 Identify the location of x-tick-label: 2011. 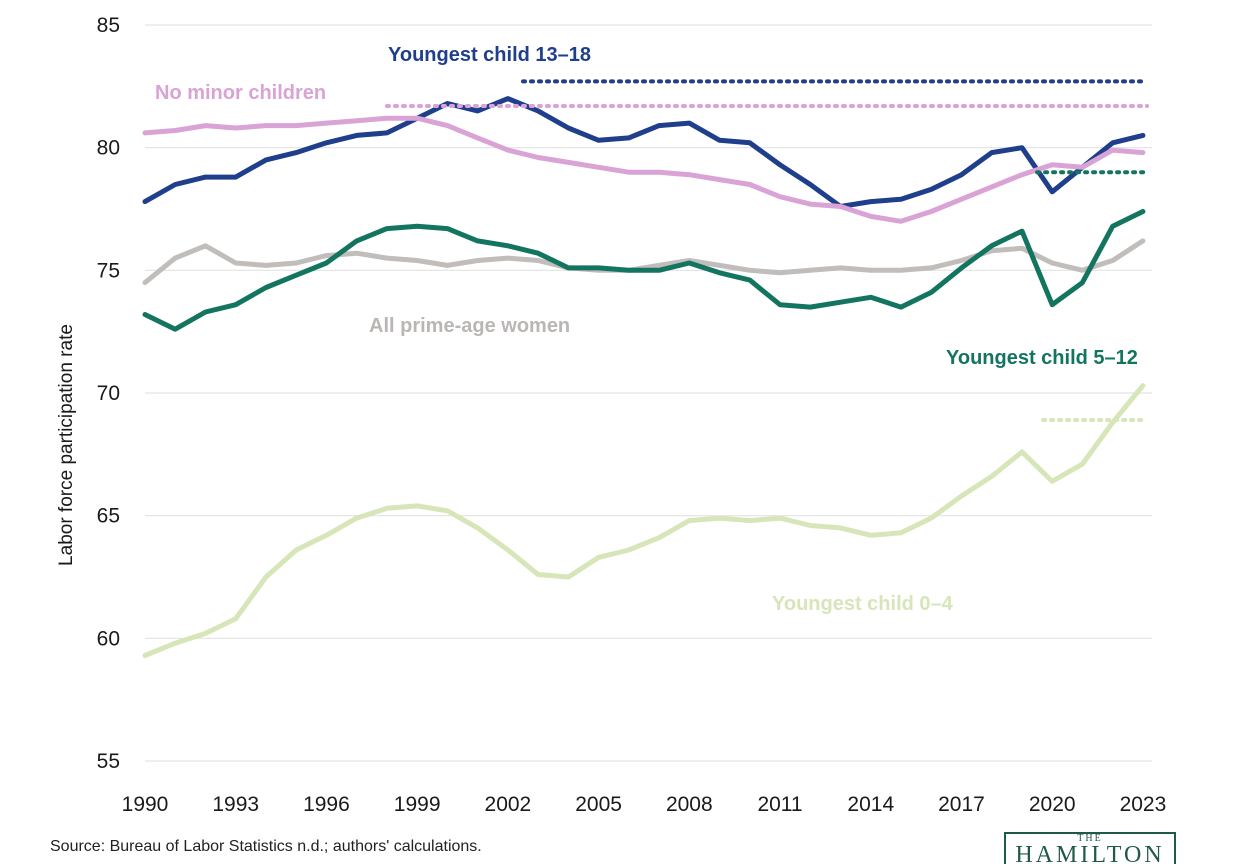
(779, 804).